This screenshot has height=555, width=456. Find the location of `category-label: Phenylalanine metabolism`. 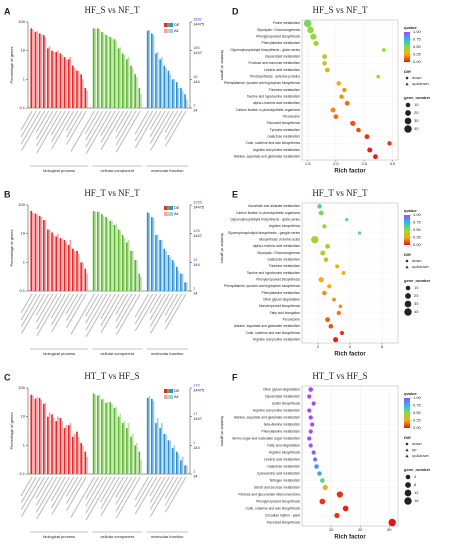

category-label: Phenylalanine metabolism is located at coordinates (281, 431).